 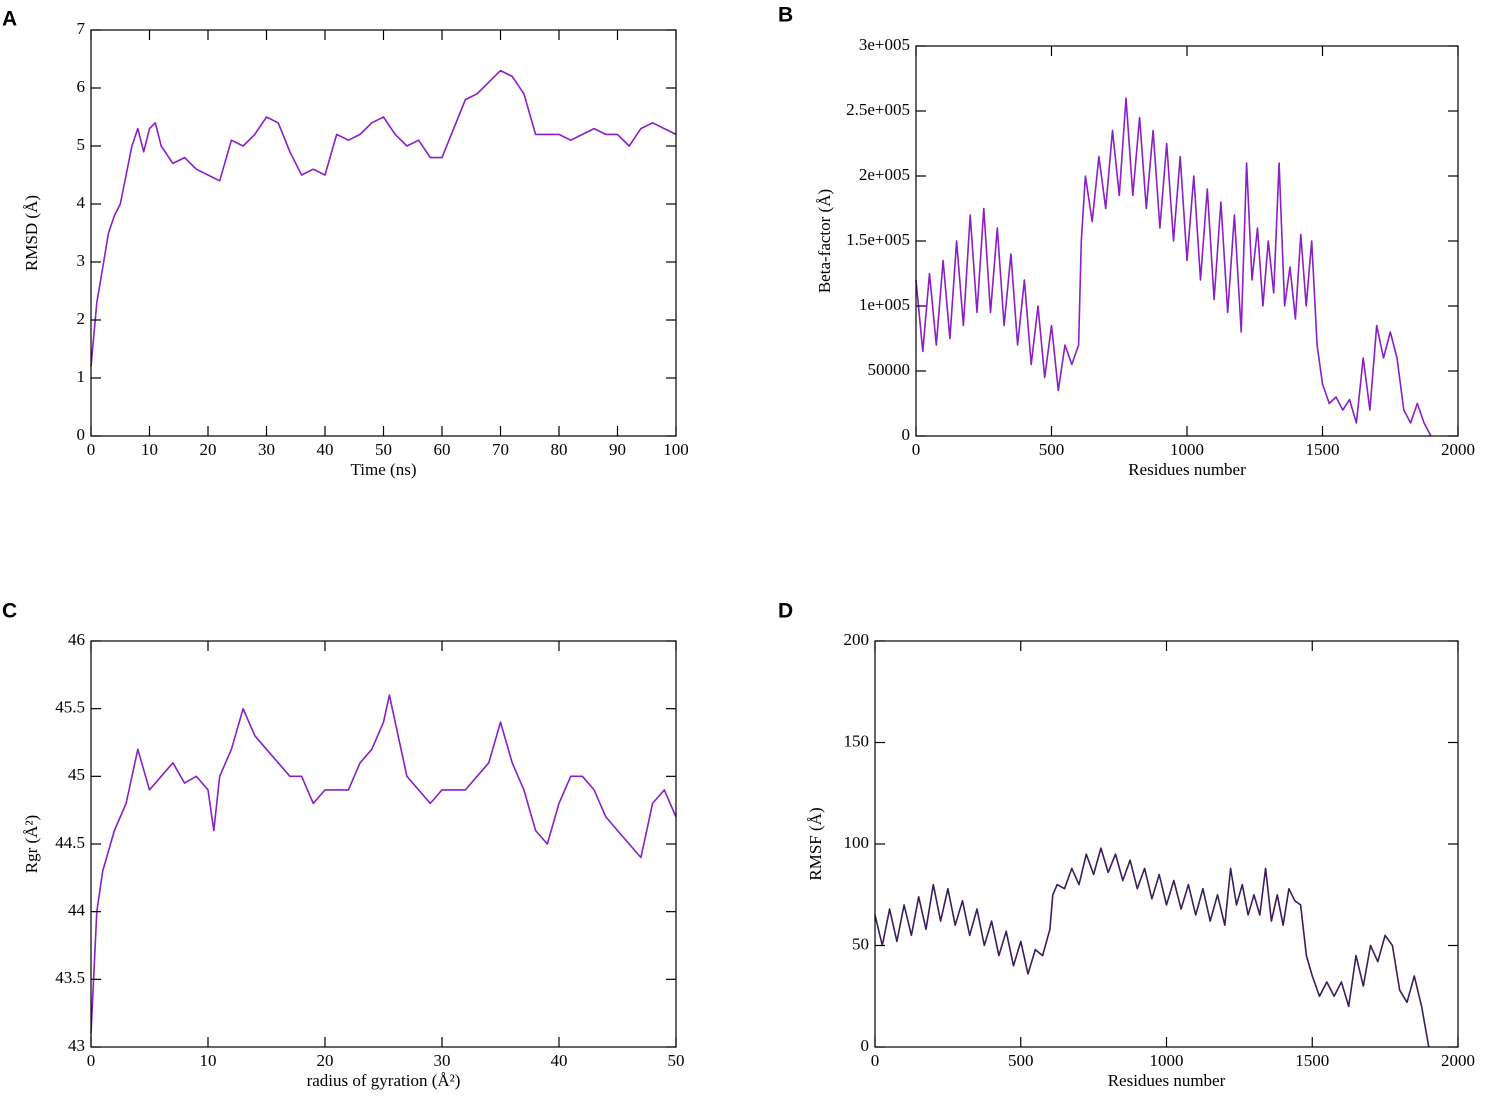 What do you see at coordinates (31, 233) in the screenshot?
I see `y-axis-label: RMSD (Å)` at bounding box center [31, 233].